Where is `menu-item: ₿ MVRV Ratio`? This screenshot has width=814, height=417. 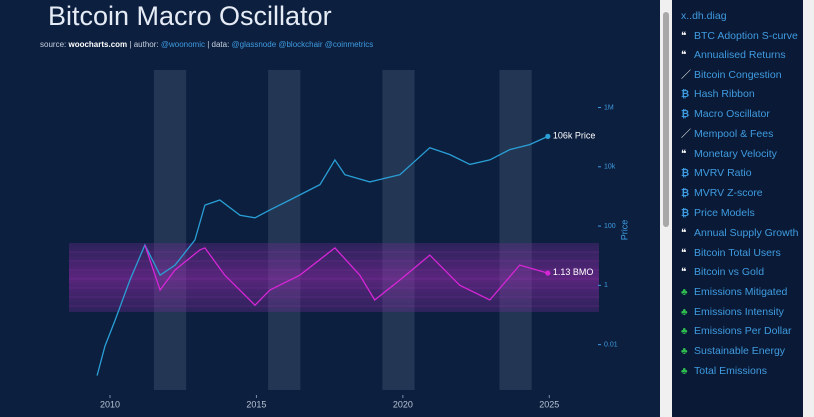 menu-item: ₿ MVRV Ratio is located at coordinates (716, 173).